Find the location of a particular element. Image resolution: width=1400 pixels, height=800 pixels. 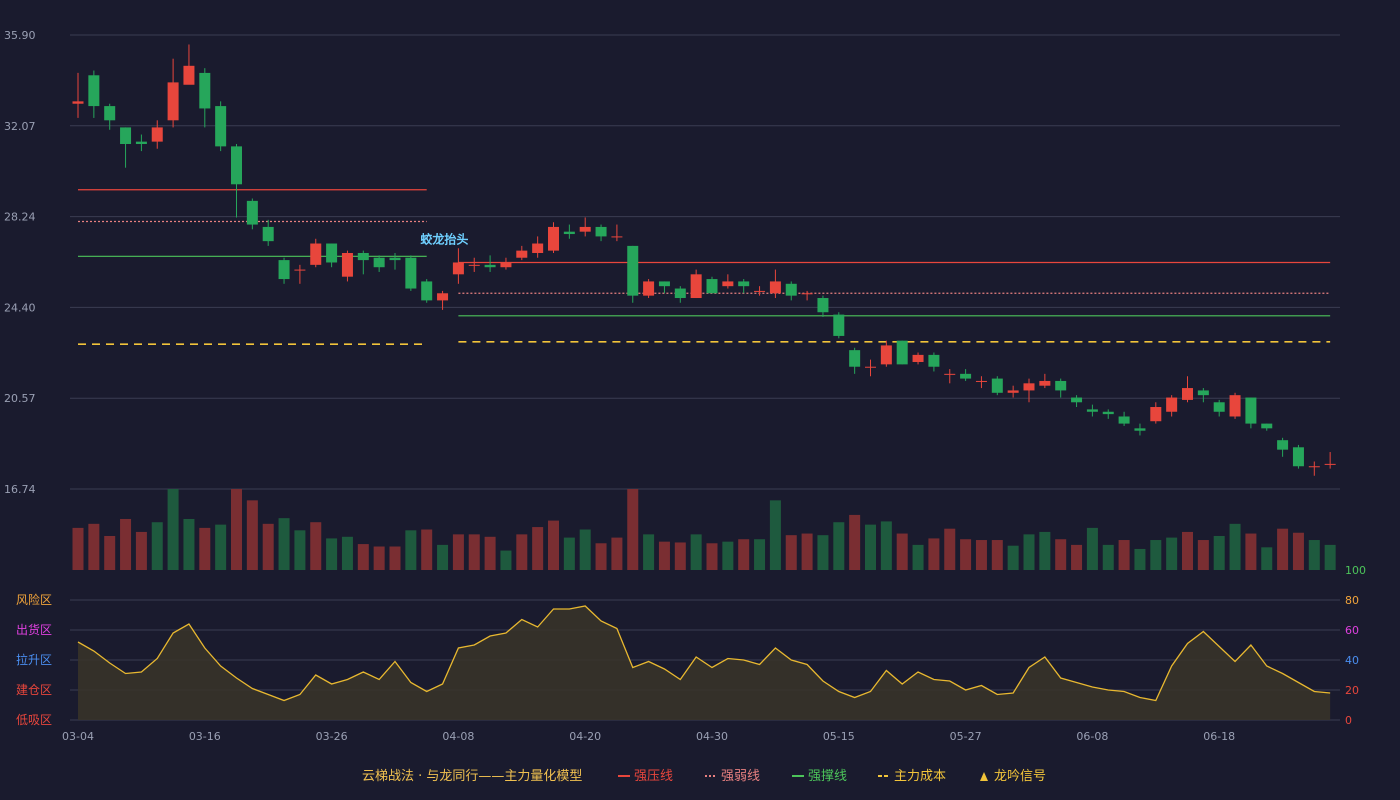

x-tick-label: 03-04 is located at coordinates (78, 736).